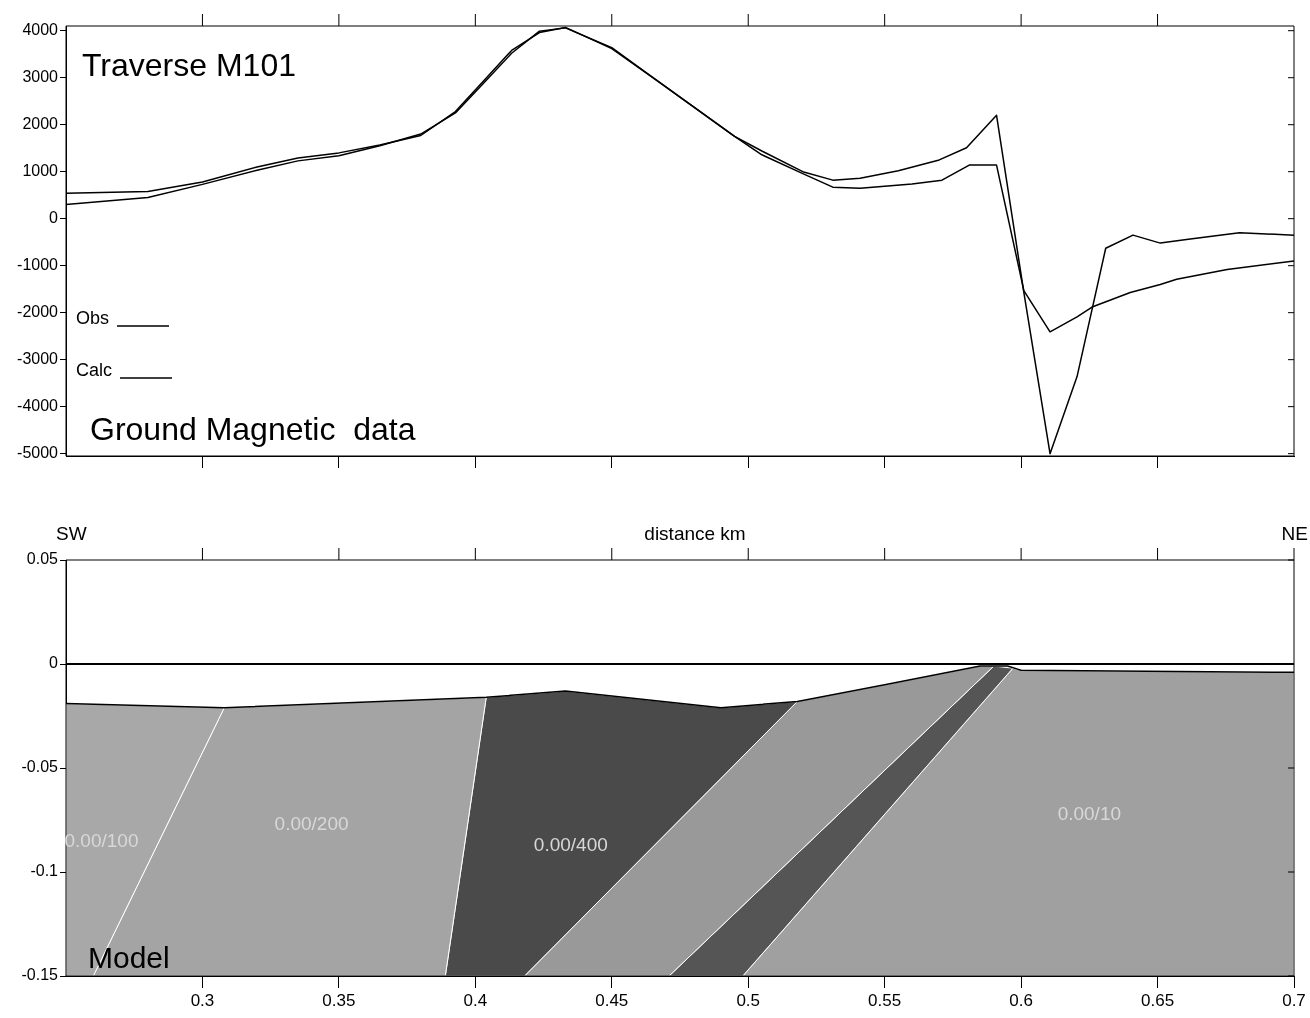 This screenshot has height=1018, width=1310. Describe the element at coordinates (40, 975) in the screenshot. I see `y-tick-label: -0.15` at that location.